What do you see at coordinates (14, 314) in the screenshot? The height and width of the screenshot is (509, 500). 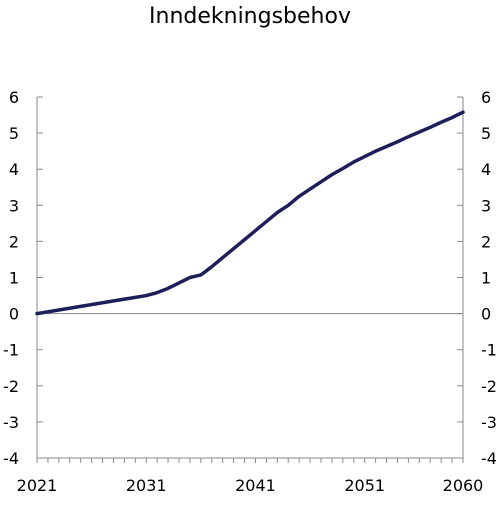 I see `y-tick-label-left: 0` at bounding box center [14, 314].